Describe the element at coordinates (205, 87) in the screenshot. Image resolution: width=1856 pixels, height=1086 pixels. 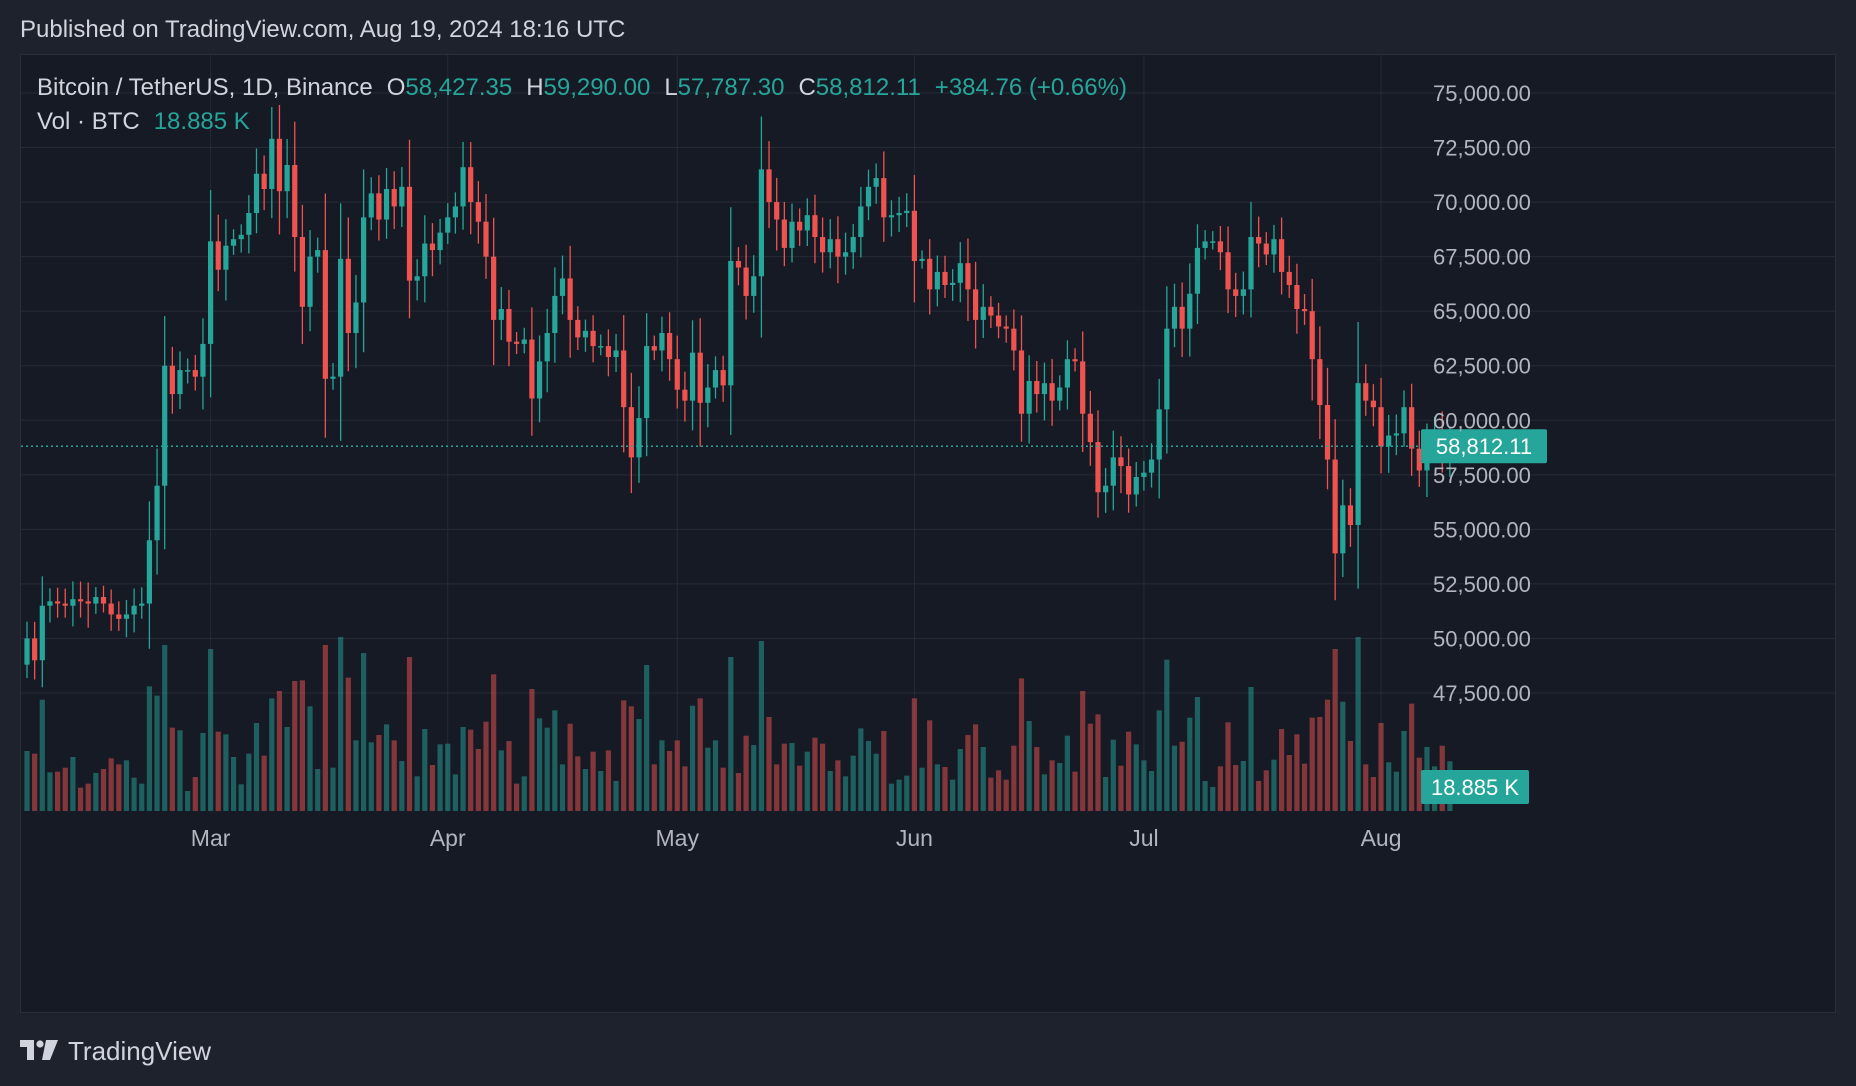
I see `symbol-label: Bitcoin / TetherUS, 1D, Binance` at that location.